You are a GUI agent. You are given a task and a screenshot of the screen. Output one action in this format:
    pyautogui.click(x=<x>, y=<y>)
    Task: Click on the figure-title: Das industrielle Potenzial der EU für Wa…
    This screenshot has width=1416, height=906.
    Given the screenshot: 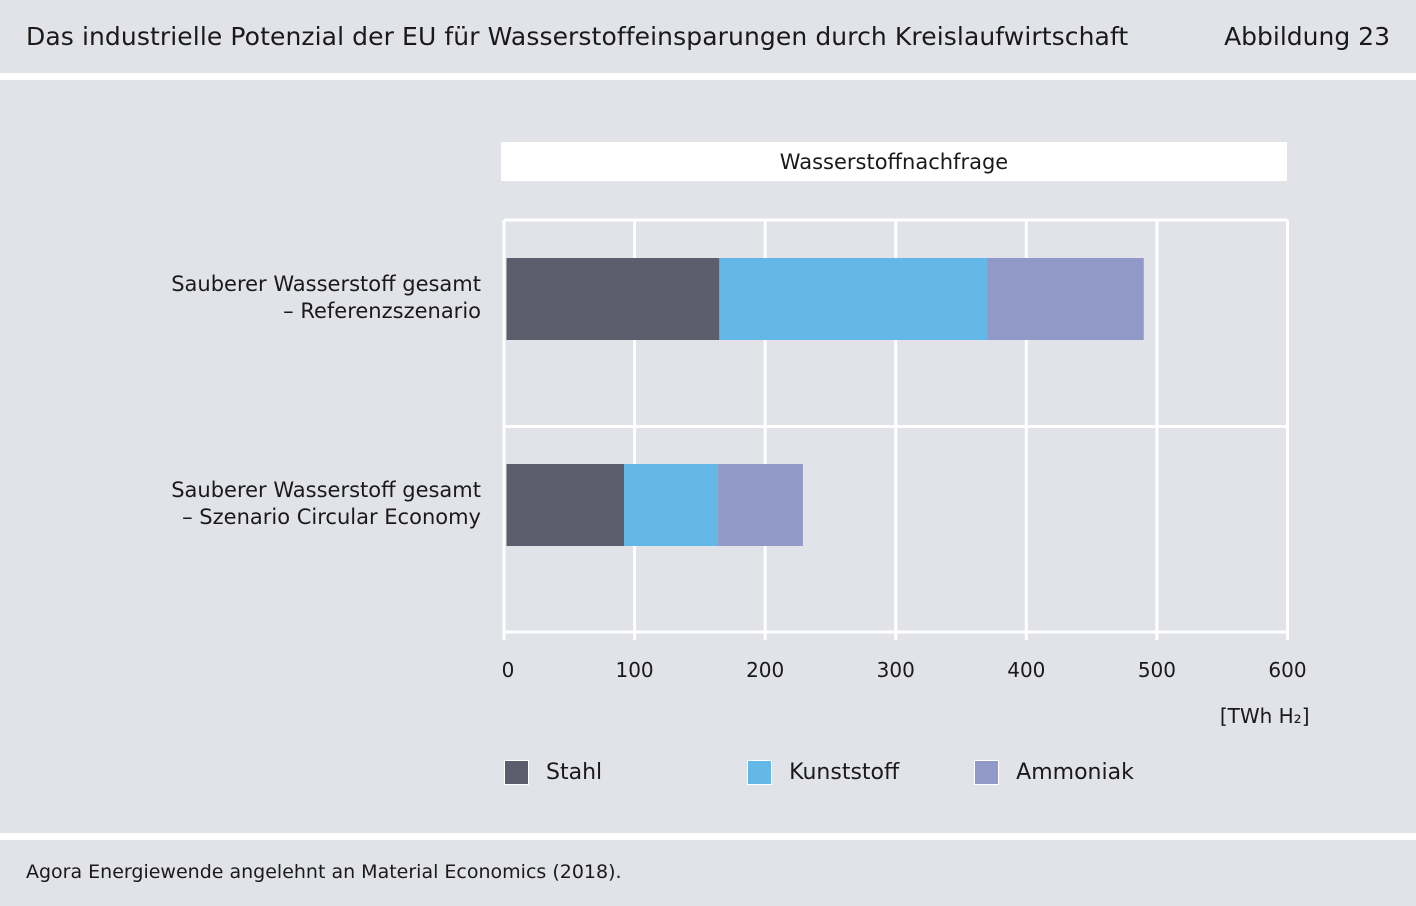 What is the action you would take?
    pyautogui.click(x=577, y=36)
    